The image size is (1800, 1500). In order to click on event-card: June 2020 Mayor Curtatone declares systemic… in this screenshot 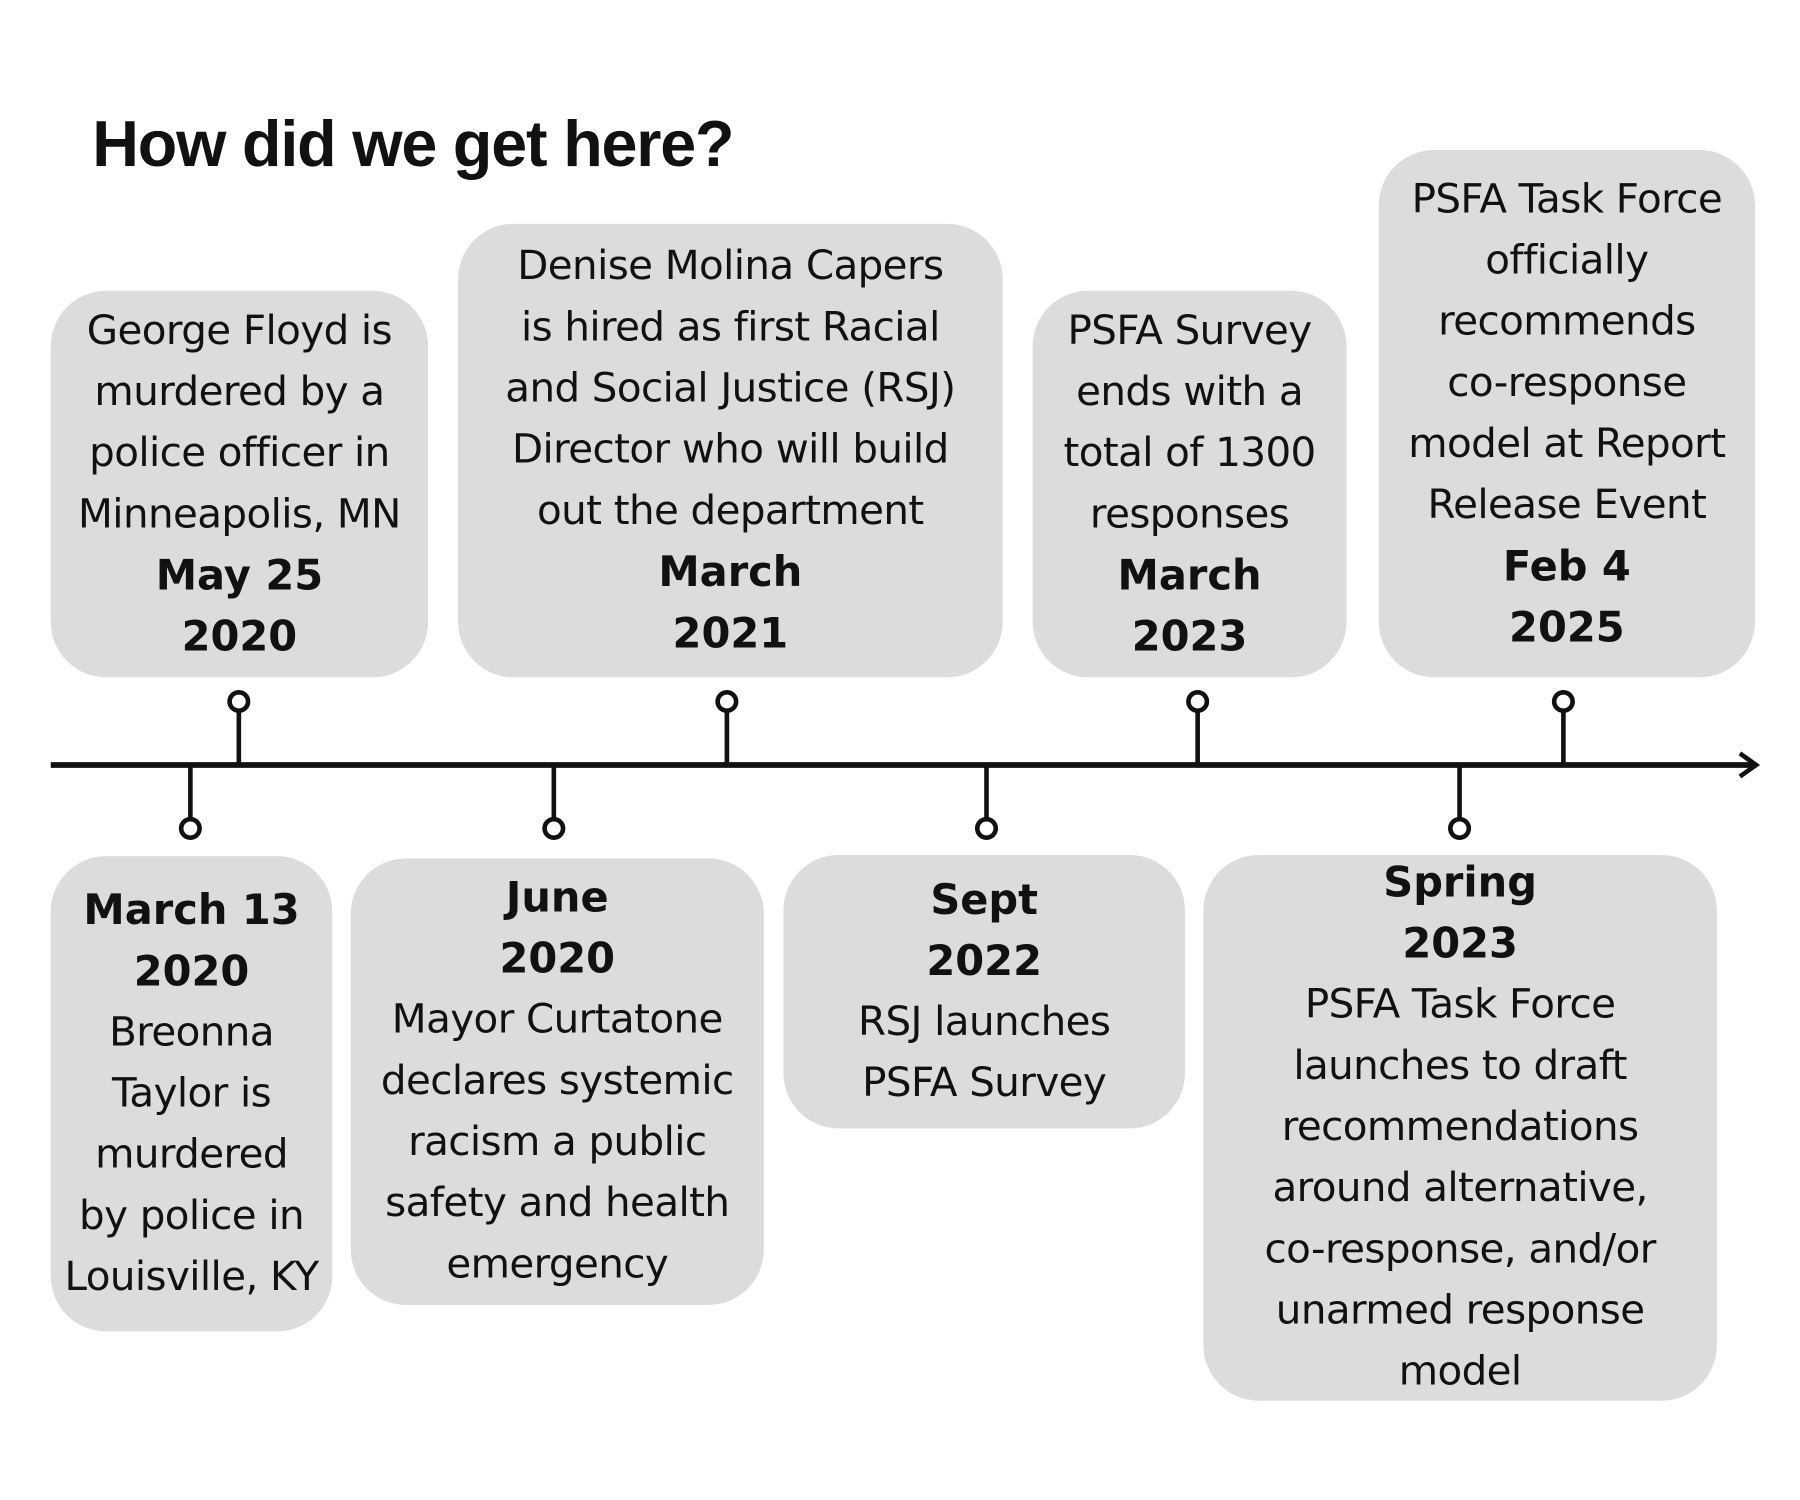, I will do `click(557, 1081)`.